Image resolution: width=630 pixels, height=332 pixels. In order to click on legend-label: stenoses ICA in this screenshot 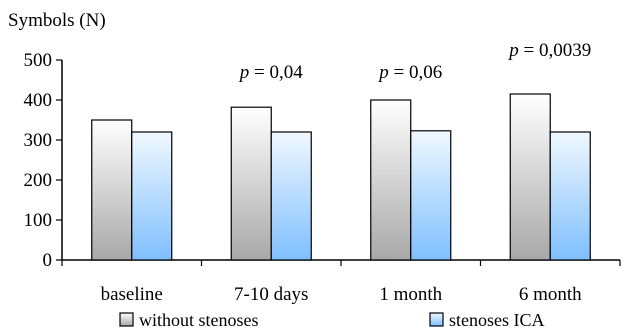, I will do `click(497, 320)`.